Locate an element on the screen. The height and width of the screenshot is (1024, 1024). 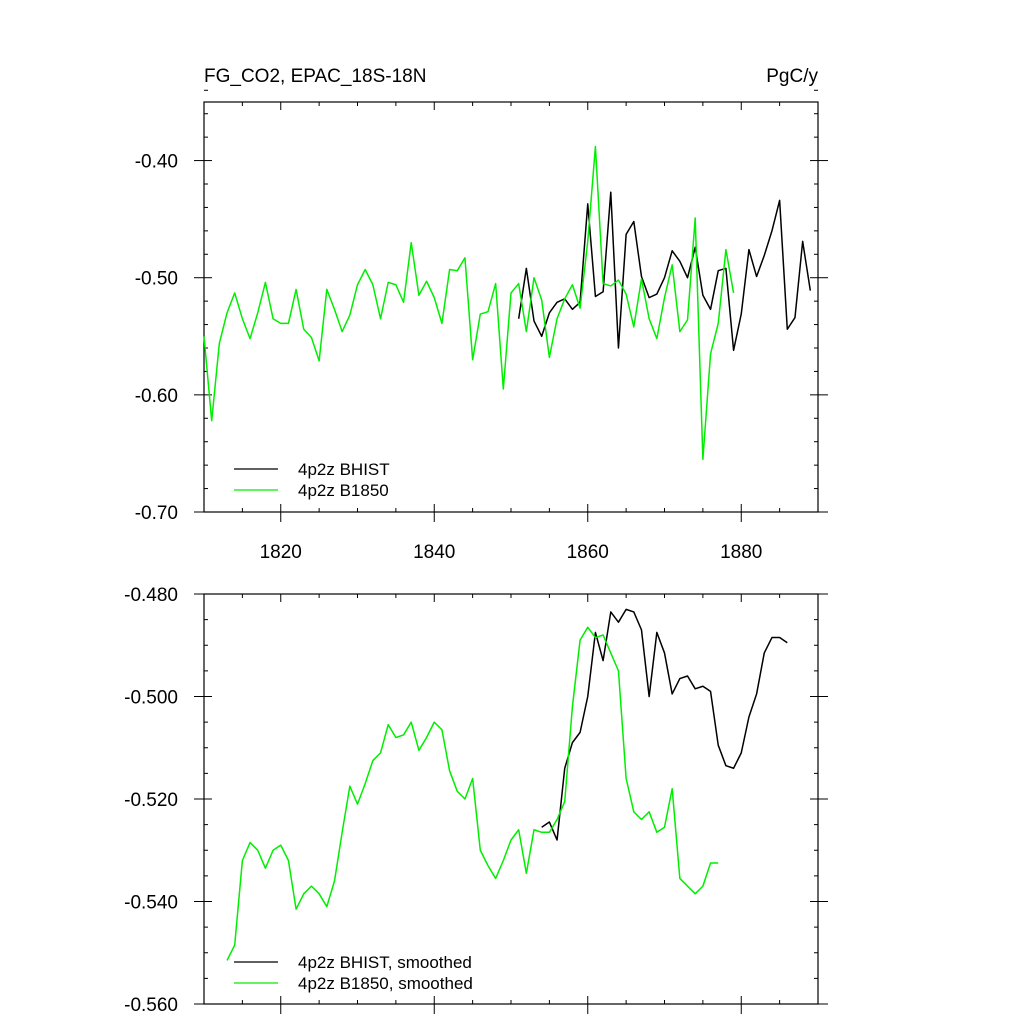
y-tick-label: -0.60 is located at coordinates (156, 396).